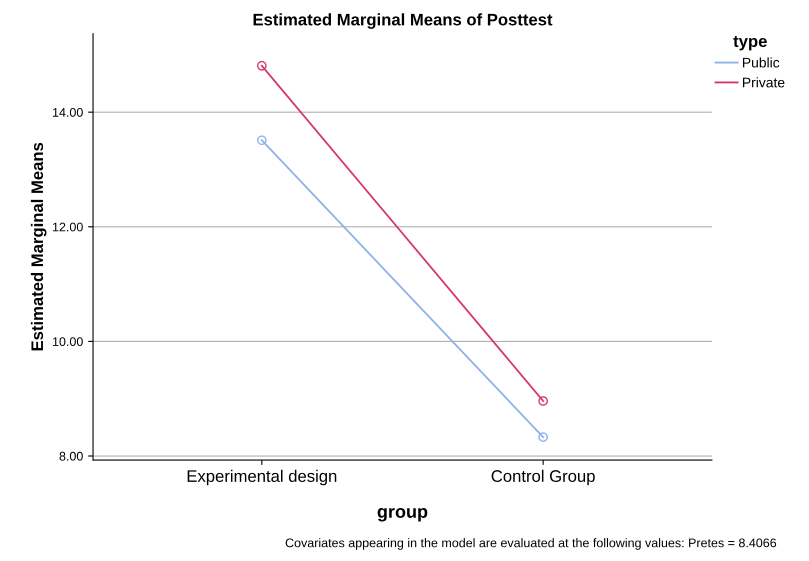 The image size is (809, 561). What do you see at coordinates (38, 246) in the screenshot?
I see `y-axis-title: Estimated Marginal Means` at bounding box center [38, 246].